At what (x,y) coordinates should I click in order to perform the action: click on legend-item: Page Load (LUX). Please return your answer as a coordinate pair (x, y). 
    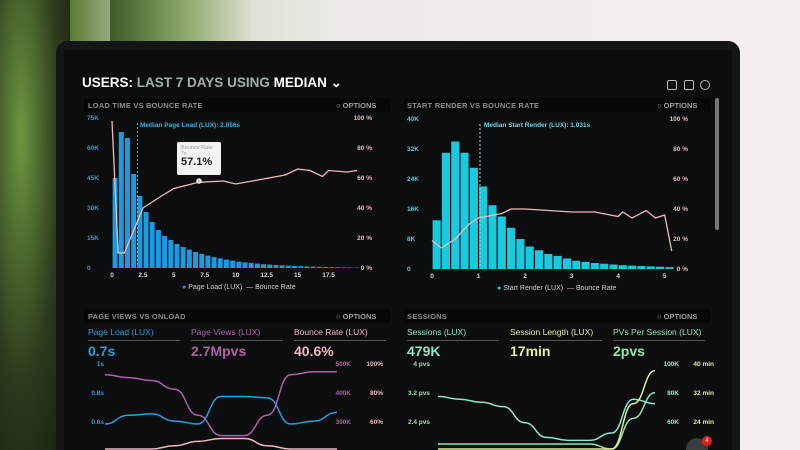
    Looking at the image, I should click on (215, 287).